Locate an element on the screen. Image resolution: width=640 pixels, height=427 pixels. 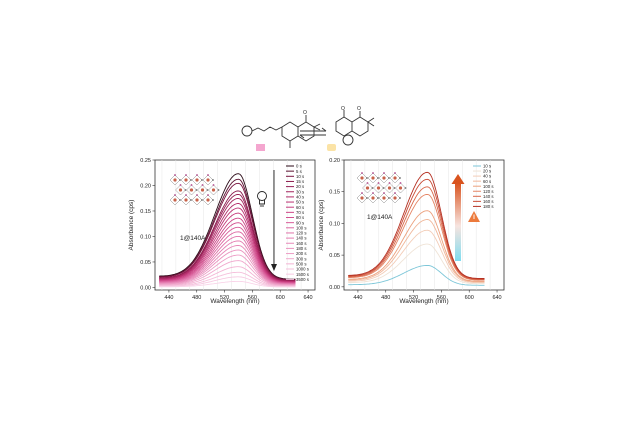
right-legend-label: 100 s is located at coordinates (488, 186).